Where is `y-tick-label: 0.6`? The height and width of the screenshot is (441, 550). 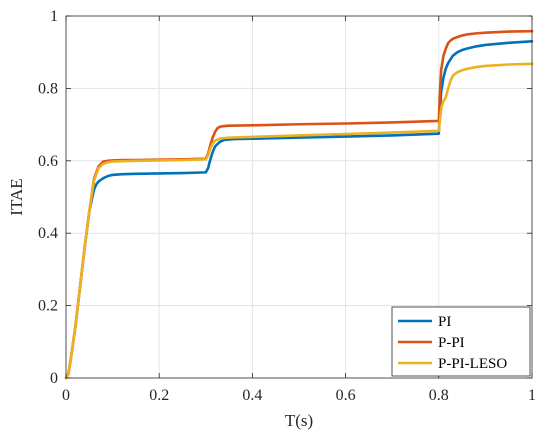 y-tick-label: 0.6 is located at coordinates (48, 161).